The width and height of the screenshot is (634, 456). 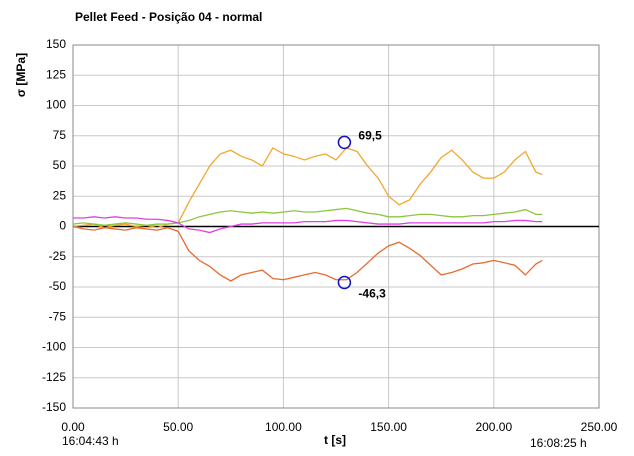 What do you see at coordinates (58, 256) in the screenshot?
I see `y-tick-label: -25` at bounding box center [58, 256].